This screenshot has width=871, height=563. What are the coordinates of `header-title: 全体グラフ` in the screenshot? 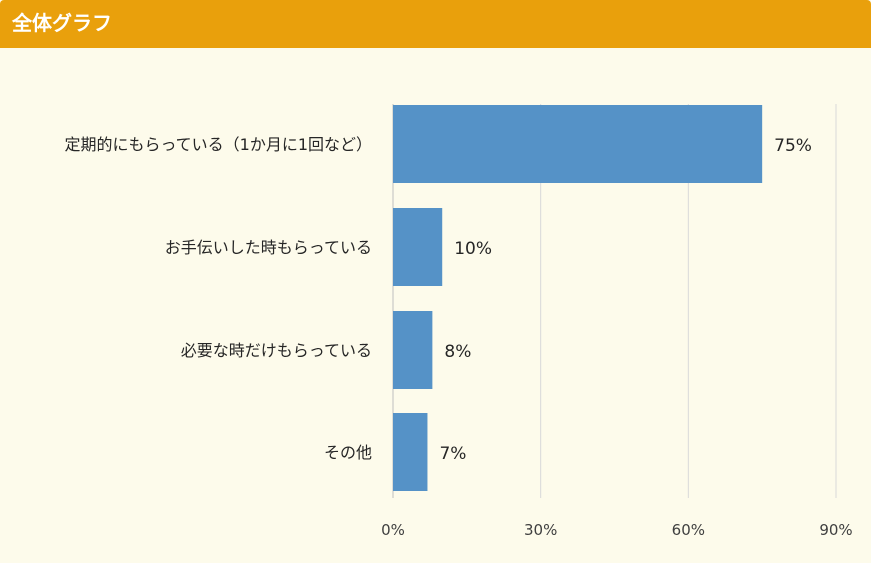 It's located at (62, 23).